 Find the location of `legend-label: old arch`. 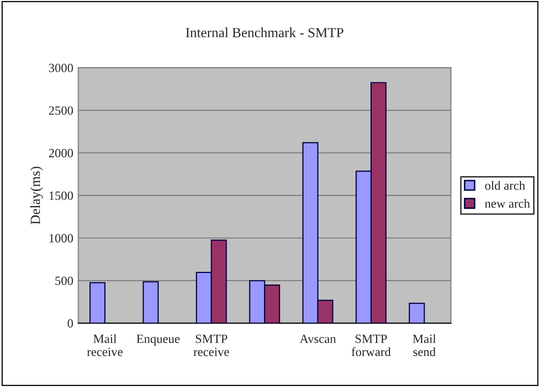

legend-label: old arch is located at coordinates (505, 185).